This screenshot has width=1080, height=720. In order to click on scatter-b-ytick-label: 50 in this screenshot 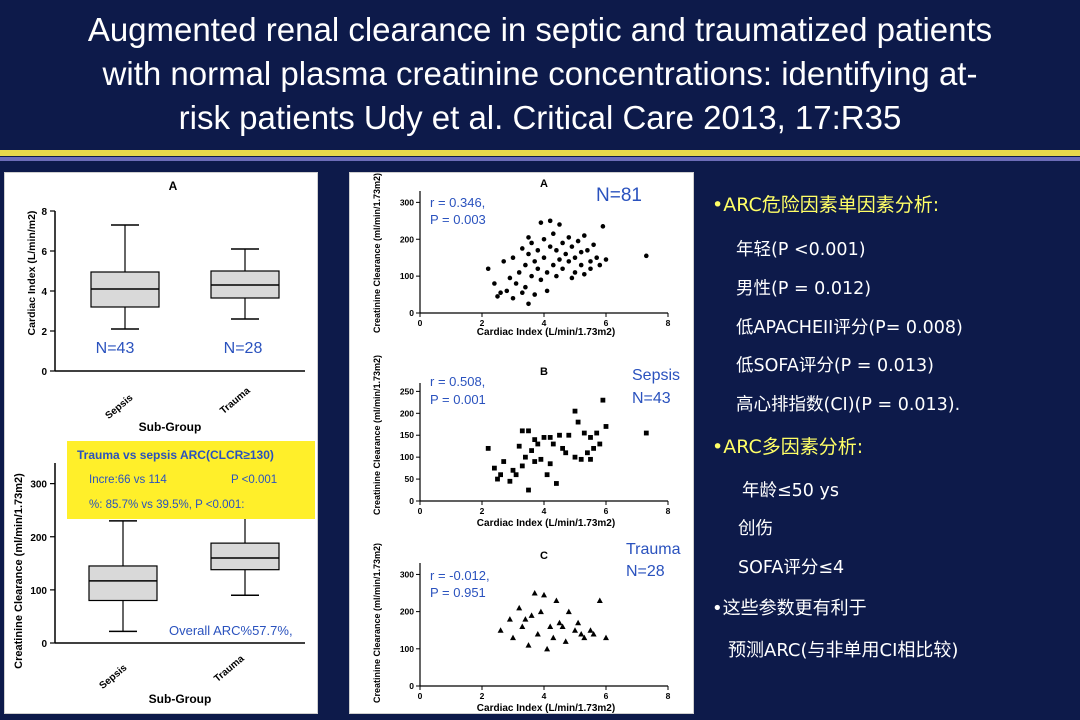, I will do `click(410, 479)`.